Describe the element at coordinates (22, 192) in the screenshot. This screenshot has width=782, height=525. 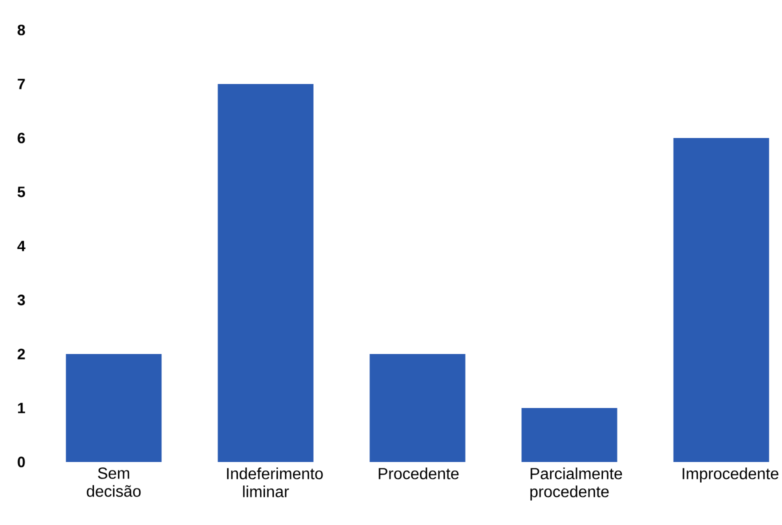
I see `y-tick-label: 5` at that location.